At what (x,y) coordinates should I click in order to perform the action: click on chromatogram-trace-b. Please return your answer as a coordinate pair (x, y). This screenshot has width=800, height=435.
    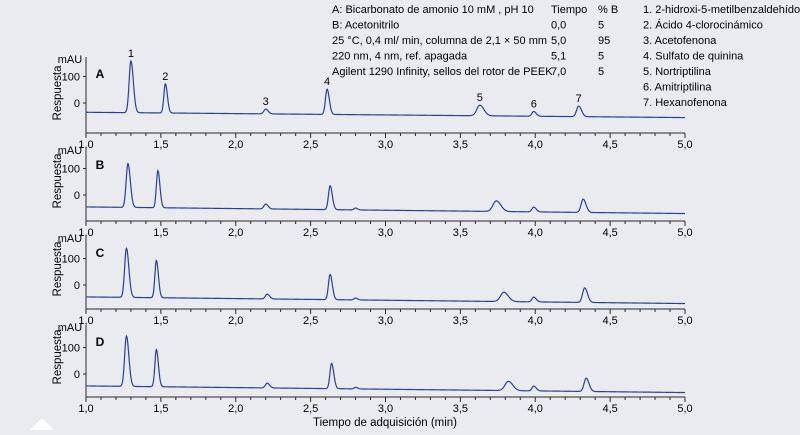
    Looking at the image, I should click on (385, 188).